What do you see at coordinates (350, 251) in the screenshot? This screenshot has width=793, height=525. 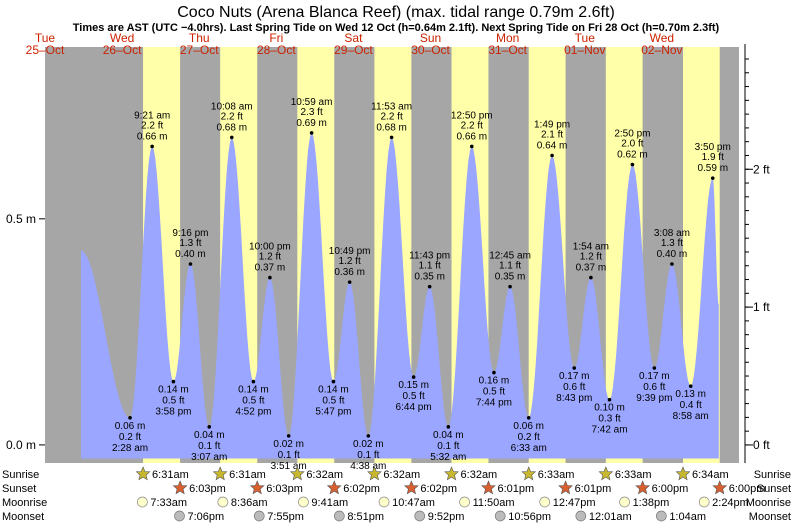 I see `high-tide-time: 10:49 pm` at bounding box center [350, 251].